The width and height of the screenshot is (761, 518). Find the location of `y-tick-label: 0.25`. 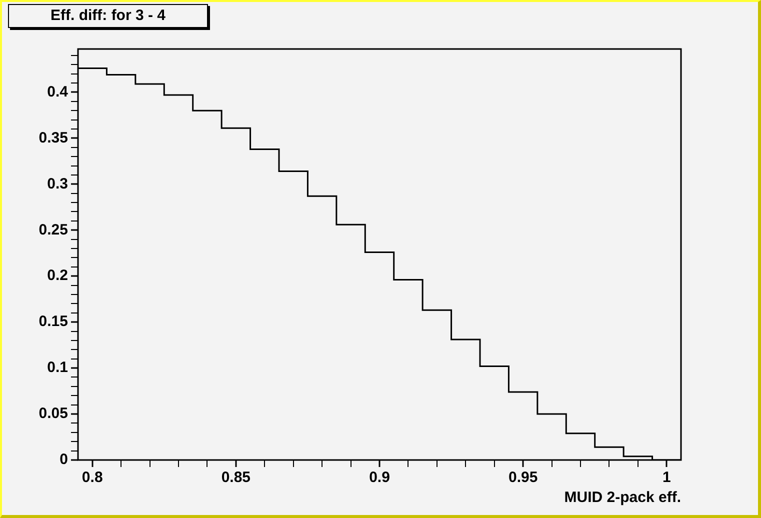

y-tick-label: 0.25 is located at coordinates (53, 229).